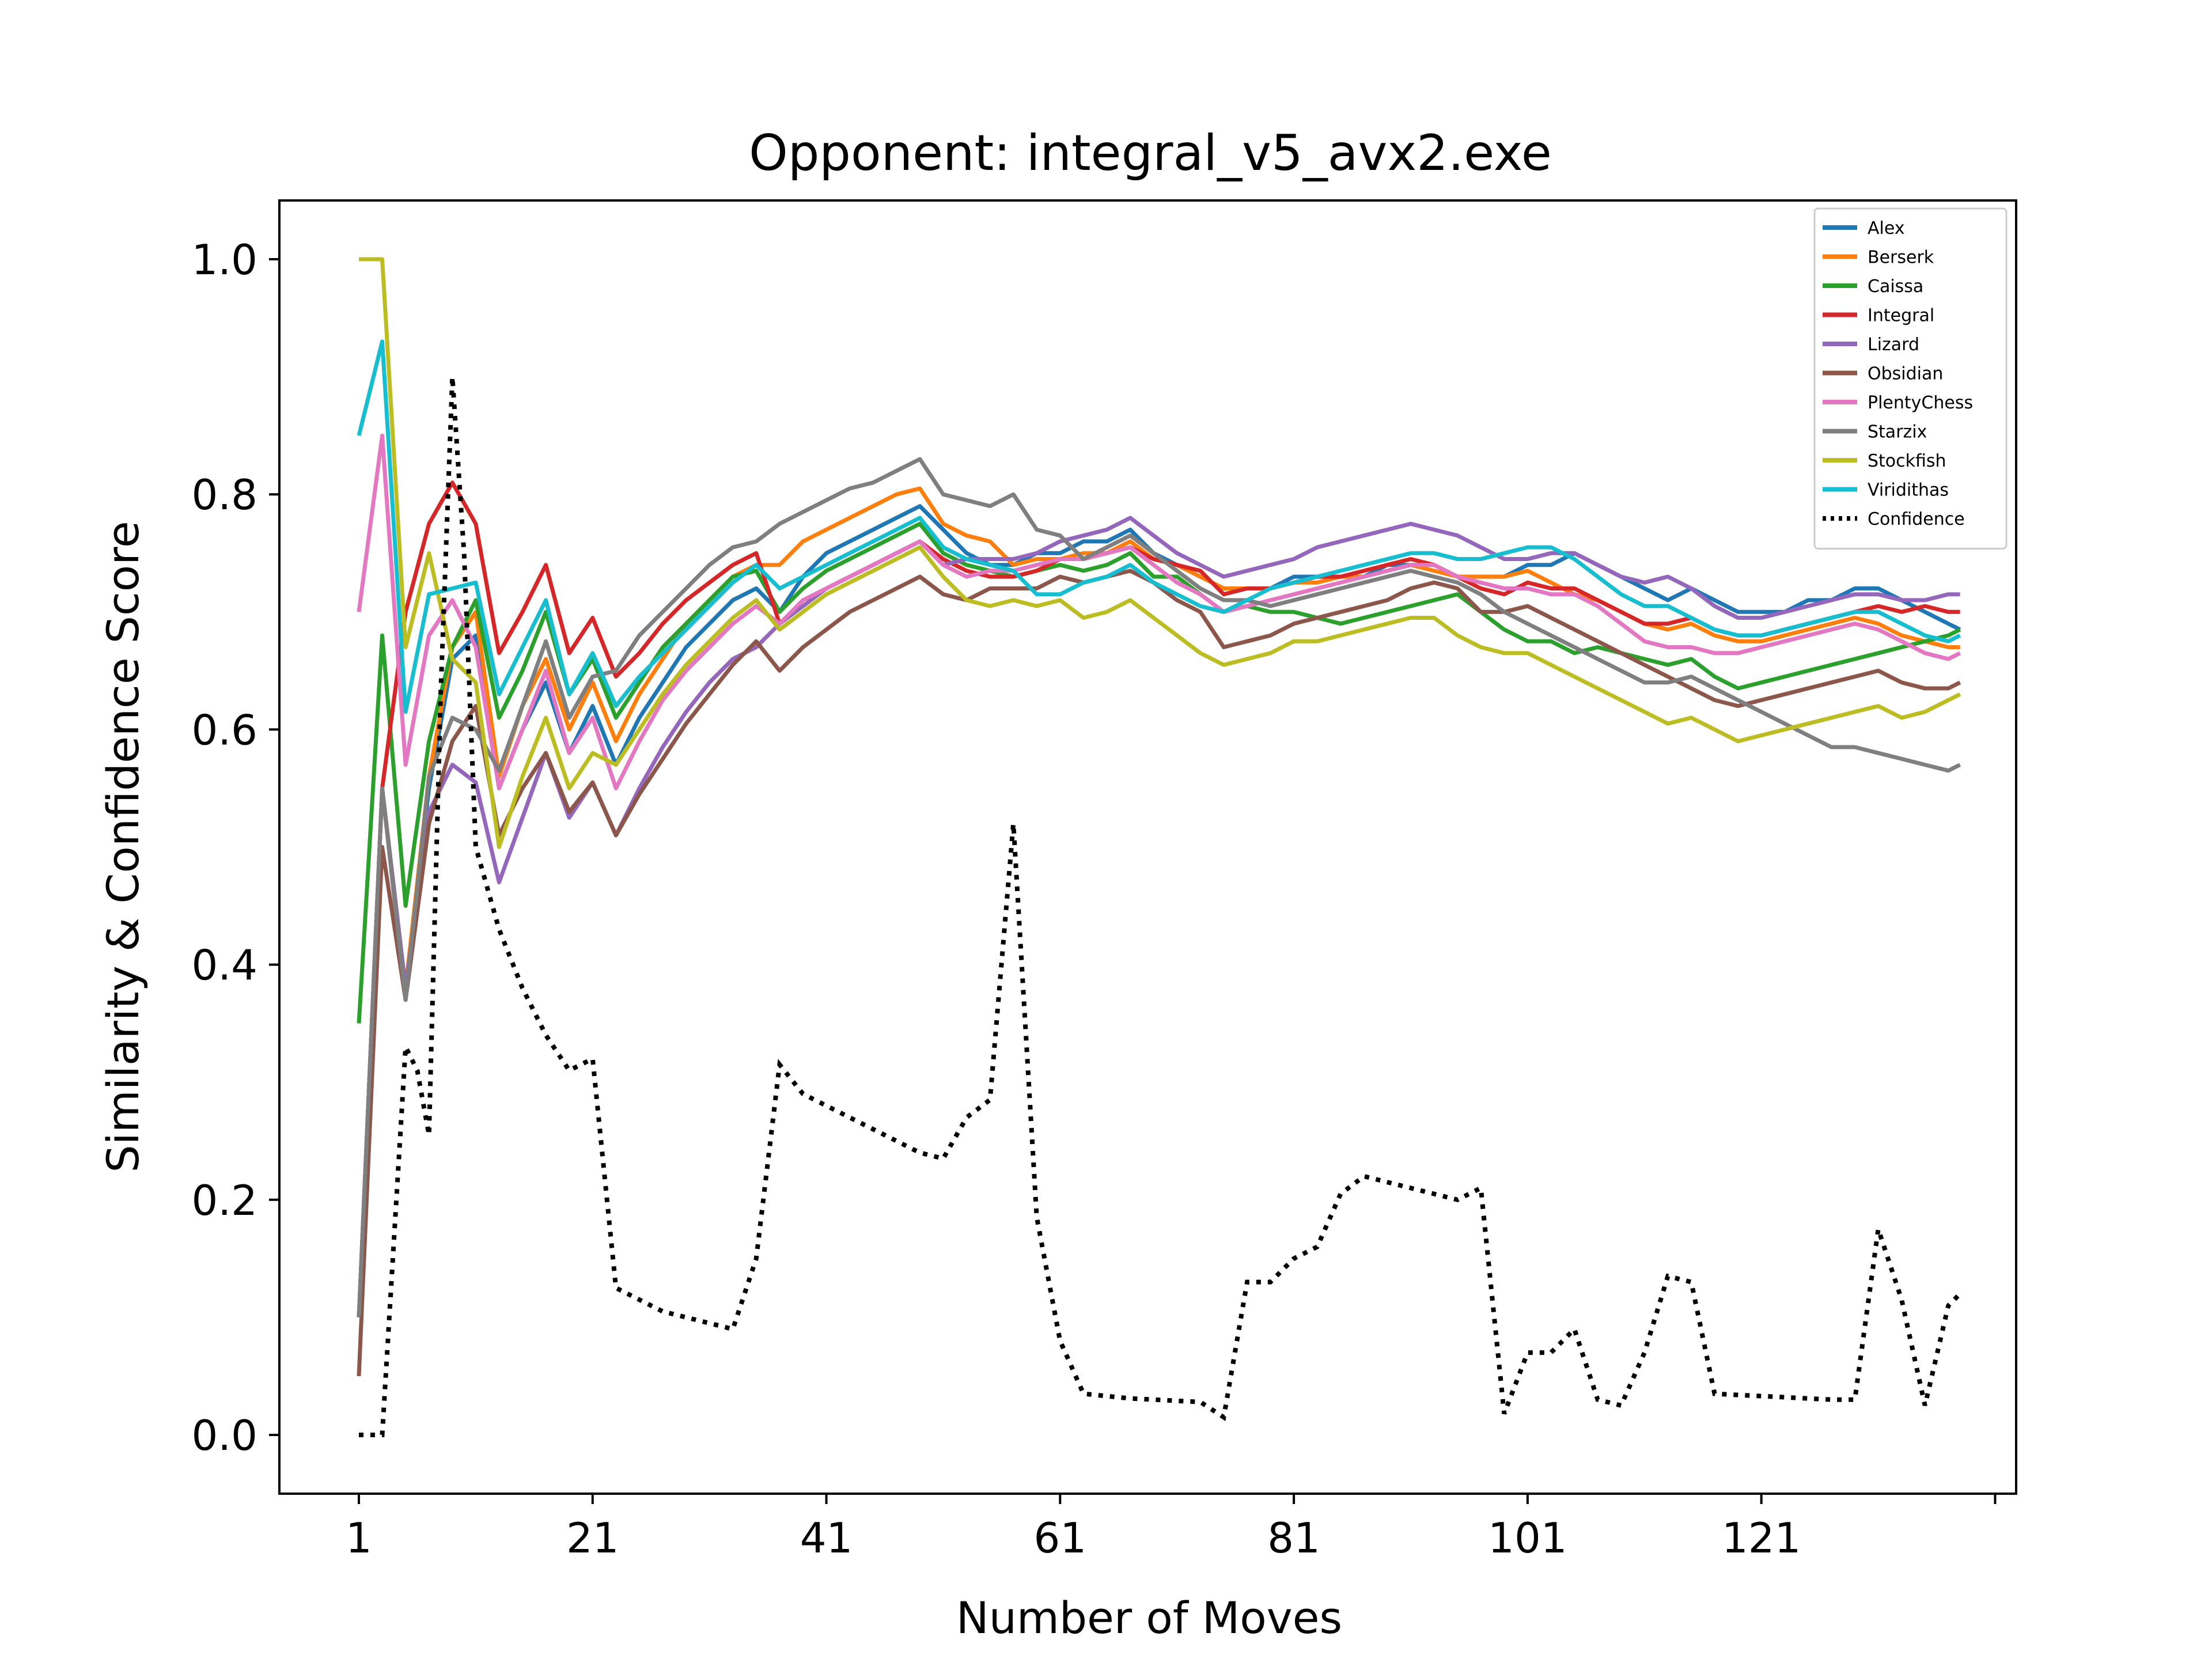 Image resolution: width=2212 pixels, height=1659 pixels. I want to click on x-tick-label: 121, so click(1761, 1538).